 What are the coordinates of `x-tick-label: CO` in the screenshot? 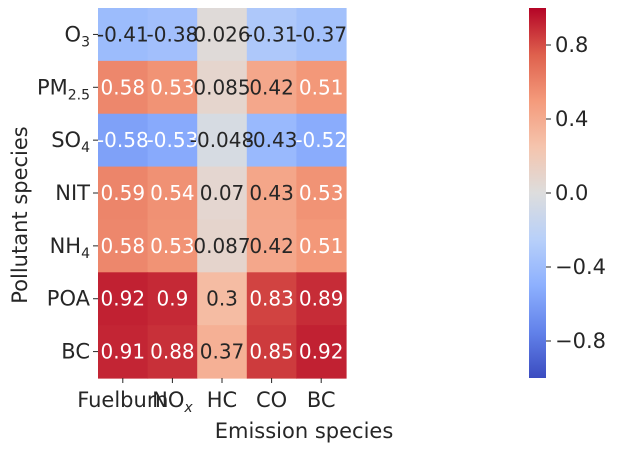 It's located at (271, 400).